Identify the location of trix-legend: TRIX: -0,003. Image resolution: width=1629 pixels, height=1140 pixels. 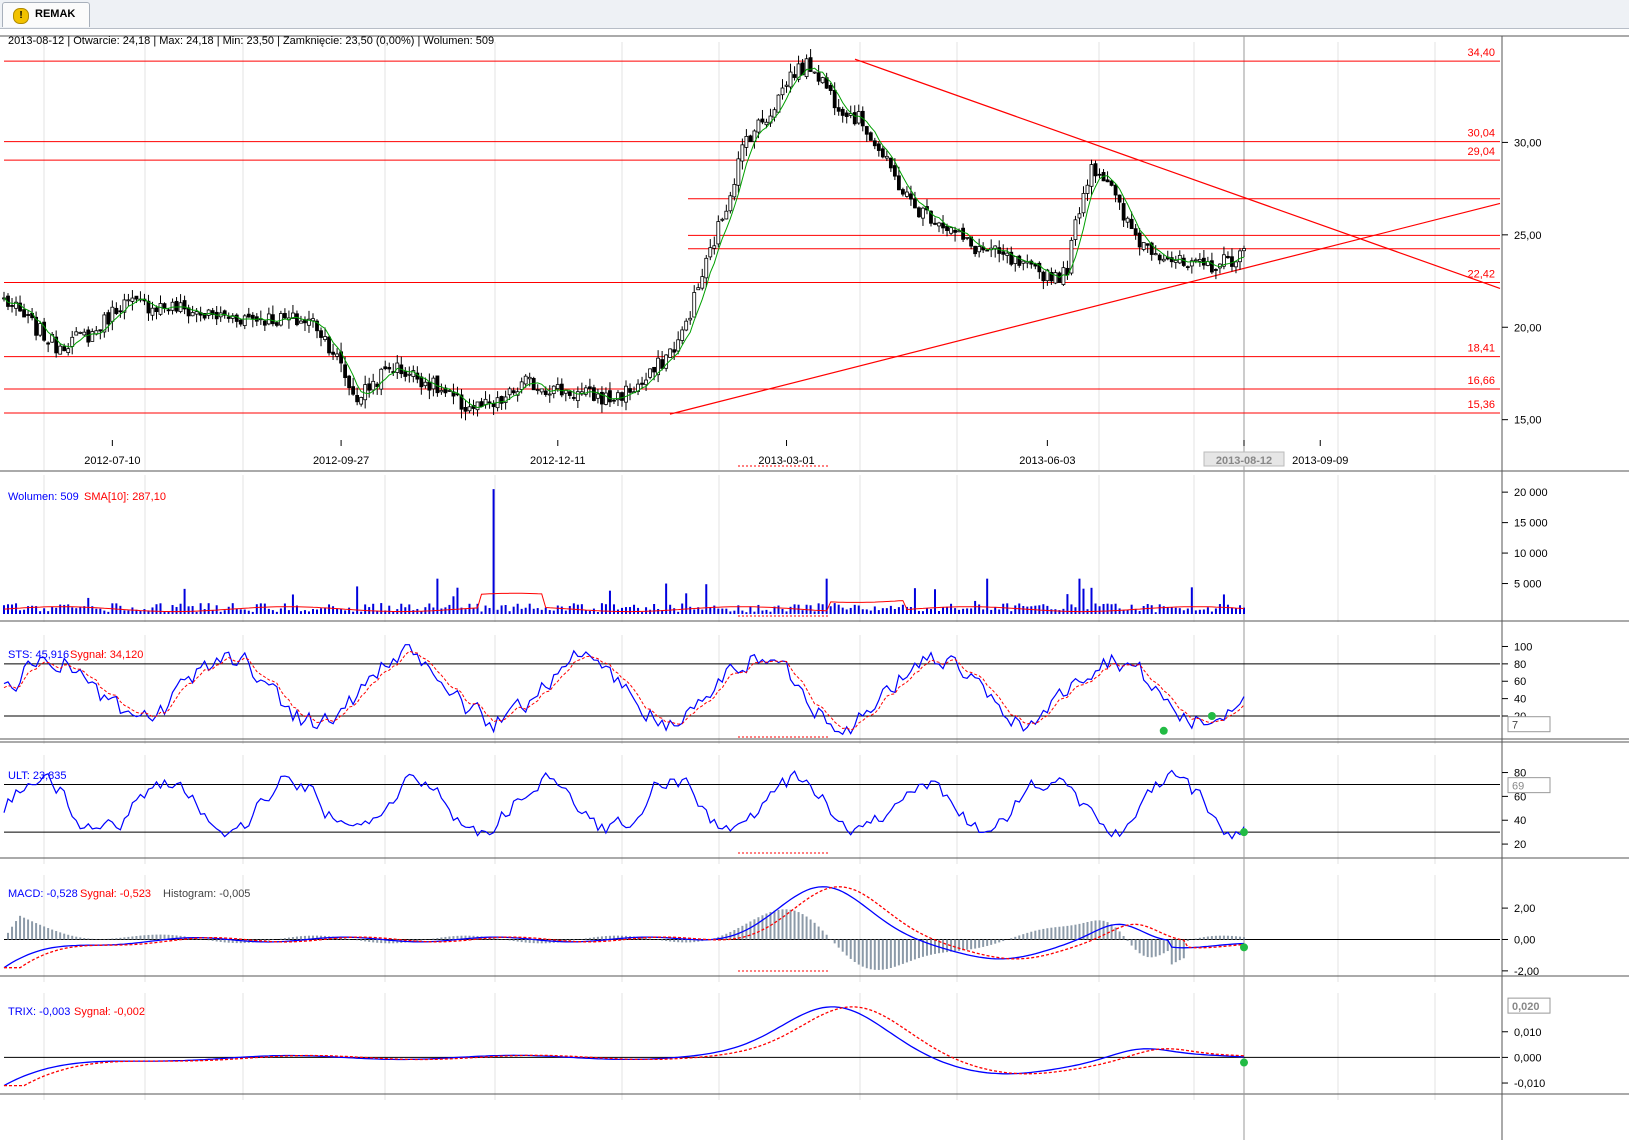
(39, 1012).